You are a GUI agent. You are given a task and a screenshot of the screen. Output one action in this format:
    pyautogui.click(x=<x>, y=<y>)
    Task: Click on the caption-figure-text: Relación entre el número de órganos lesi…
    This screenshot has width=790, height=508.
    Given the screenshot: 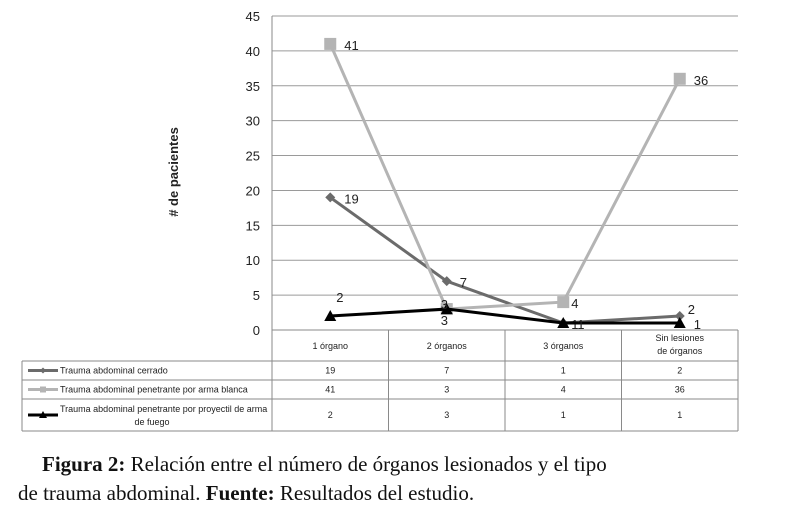 What is the action you would take?
    pyautogui.click(x=366, y=464)
    